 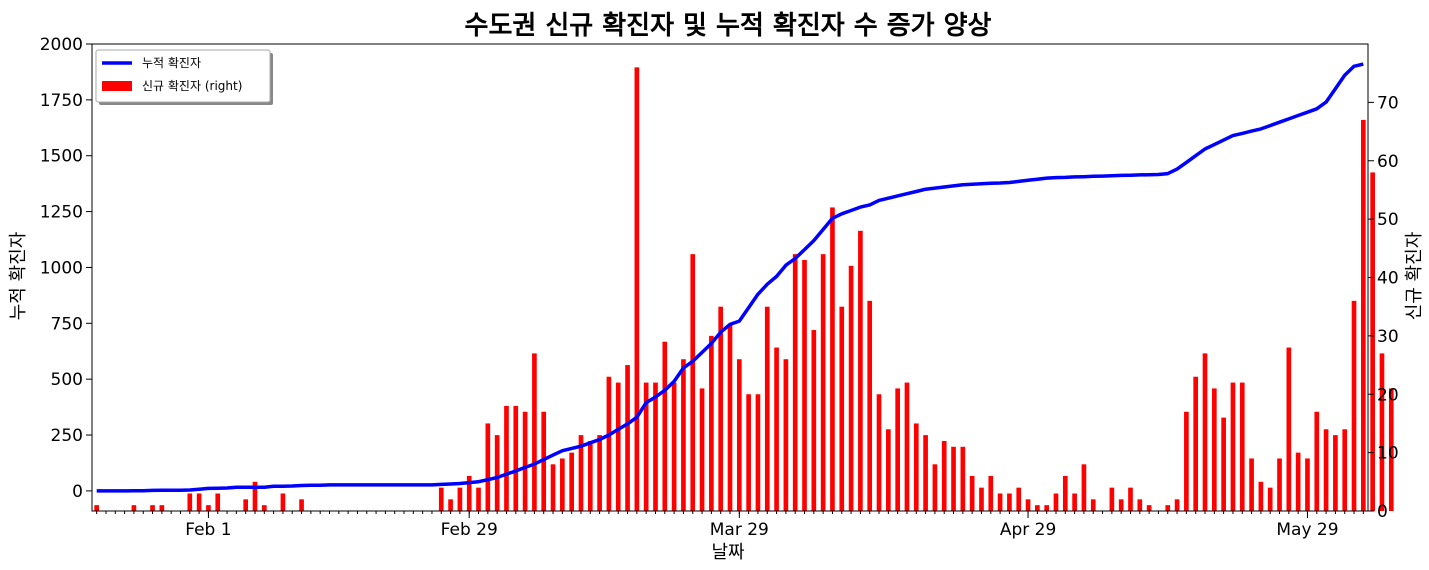 What do you see at coordinates (192, 86) in the screenshot?
I see `legend-label-new: 신규 확진자 (right)` at bounding box center [192, 86].